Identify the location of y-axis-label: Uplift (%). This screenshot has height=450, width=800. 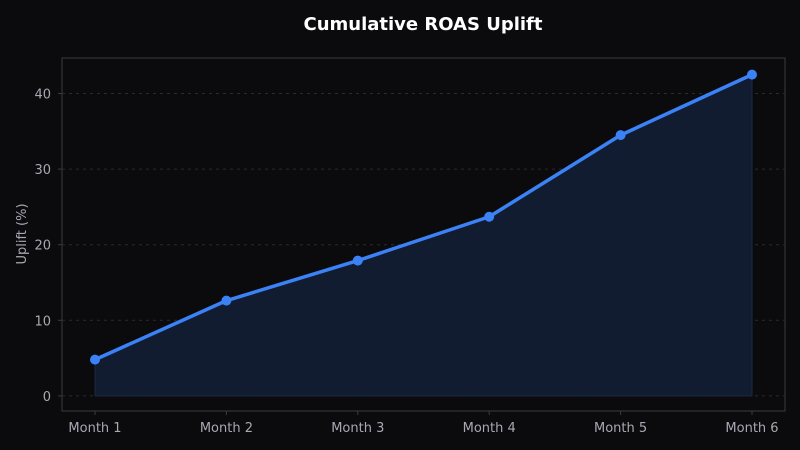
(22, 233).